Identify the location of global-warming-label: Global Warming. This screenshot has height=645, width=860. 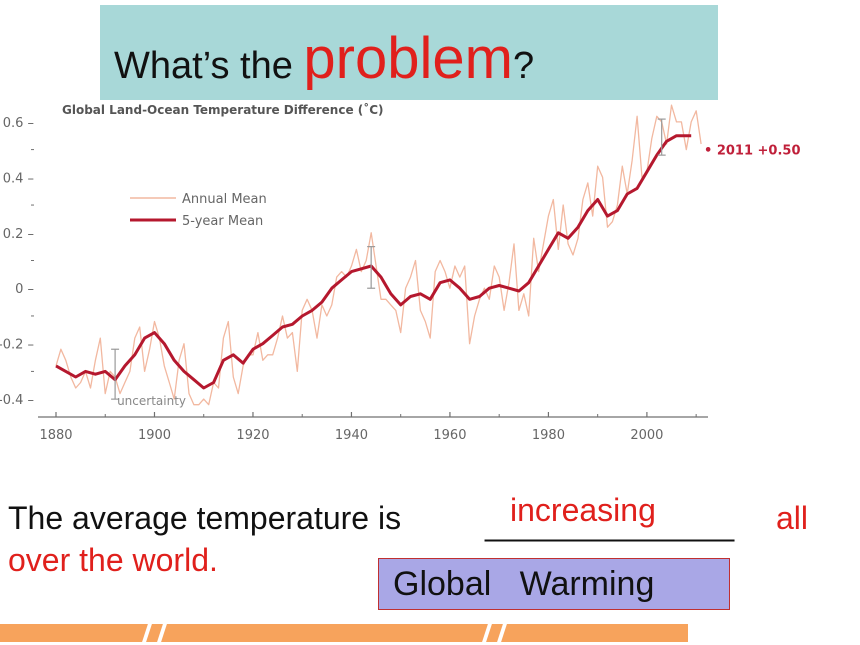
(524, 584).